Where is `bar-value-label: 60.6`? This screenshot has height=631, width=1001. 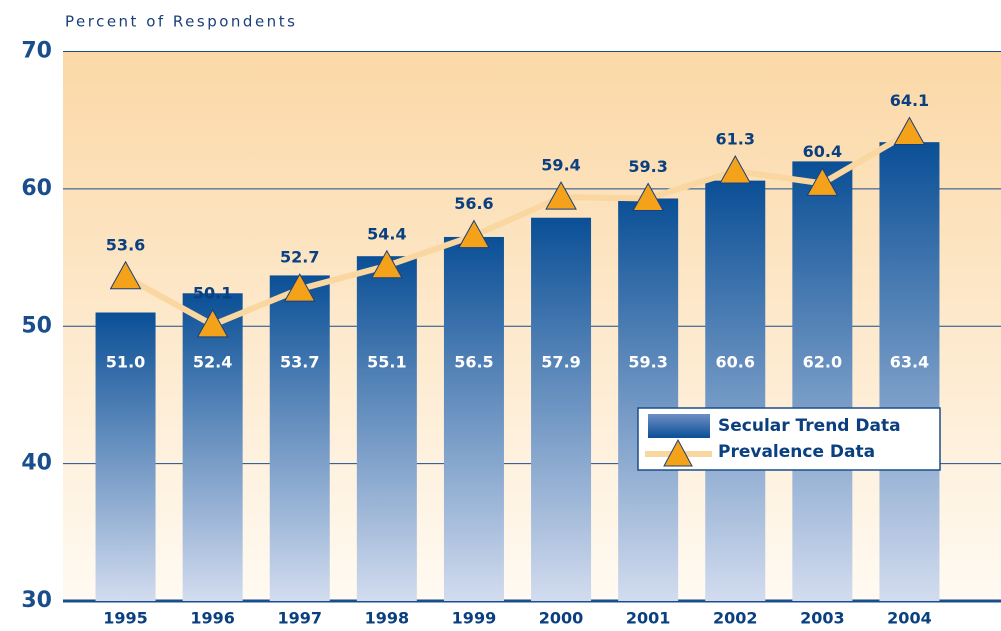 bar-value-label: 60.6 is located at coordinates (735, 362).